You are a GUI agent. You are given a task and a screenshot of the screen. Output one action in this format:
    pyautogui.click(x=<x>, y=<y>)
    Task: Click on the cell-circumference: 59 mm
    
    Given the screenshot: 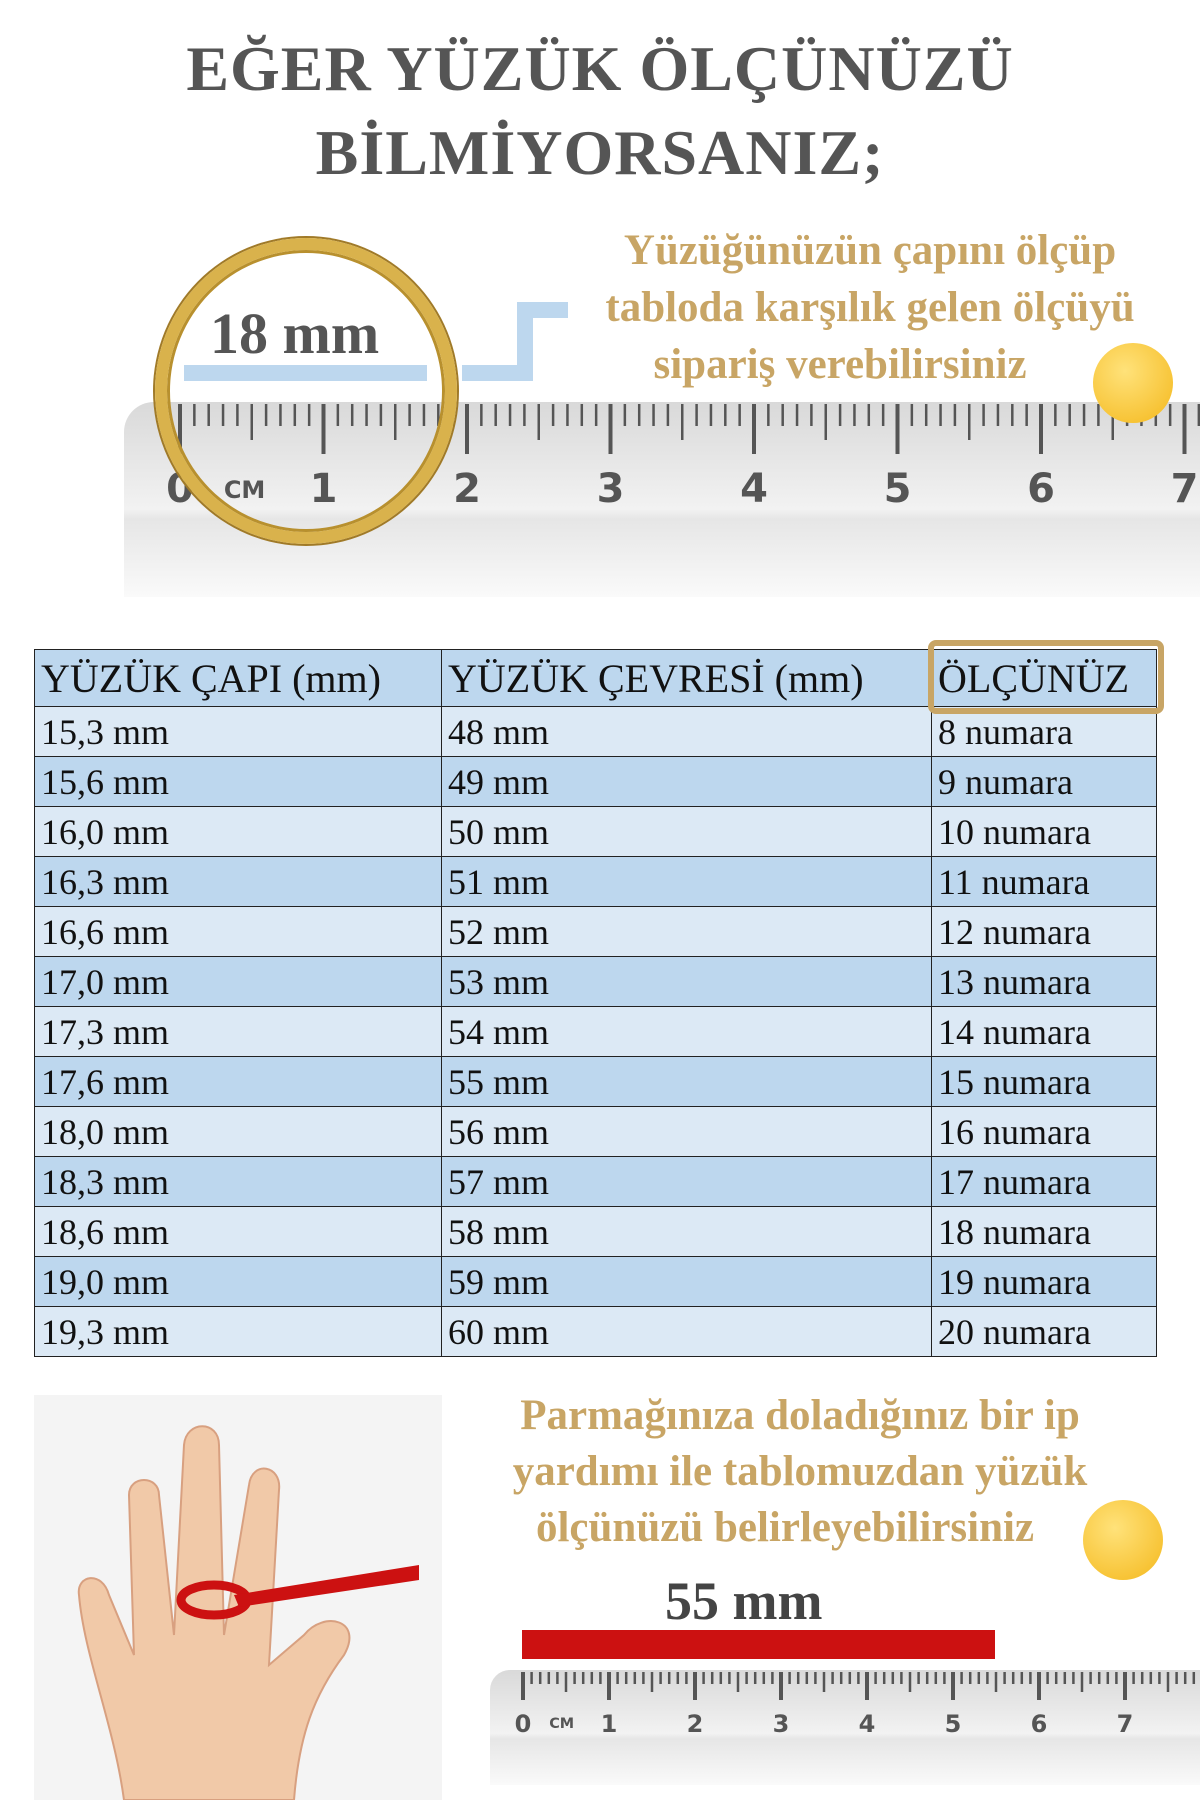 What is the action you would take?
    pyautogui.click(x=686, y=1281)
    